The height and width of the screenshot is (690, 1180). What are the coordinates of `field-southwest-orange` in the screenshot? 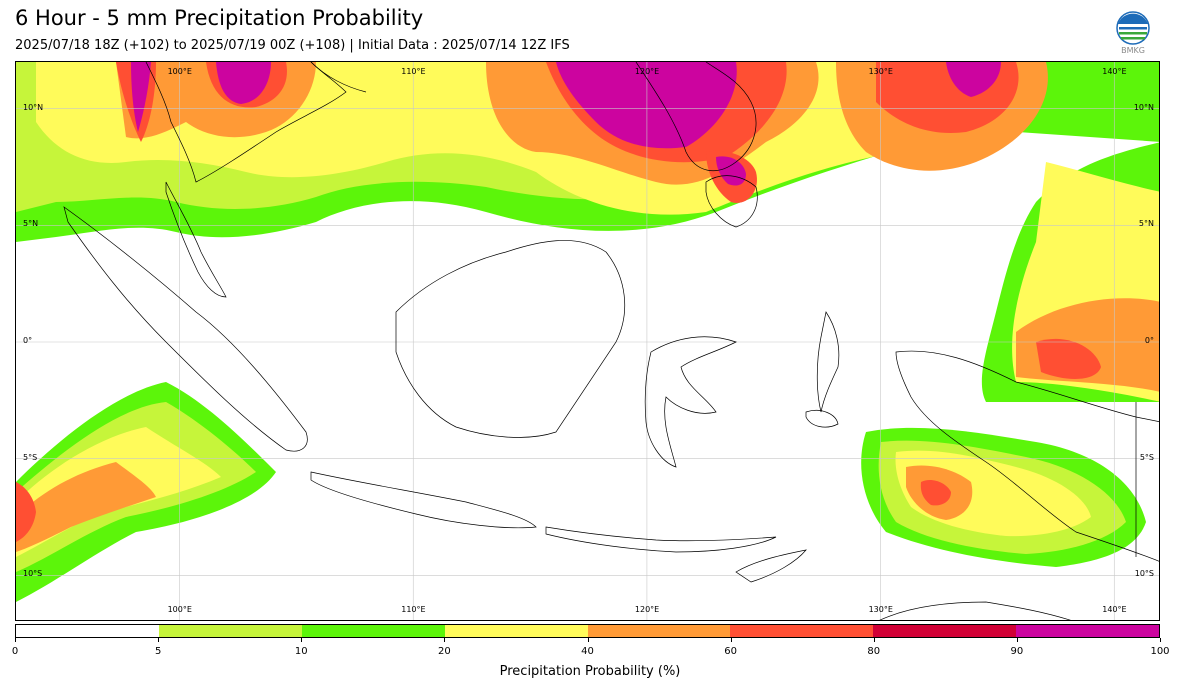 It's located at (86, 507).